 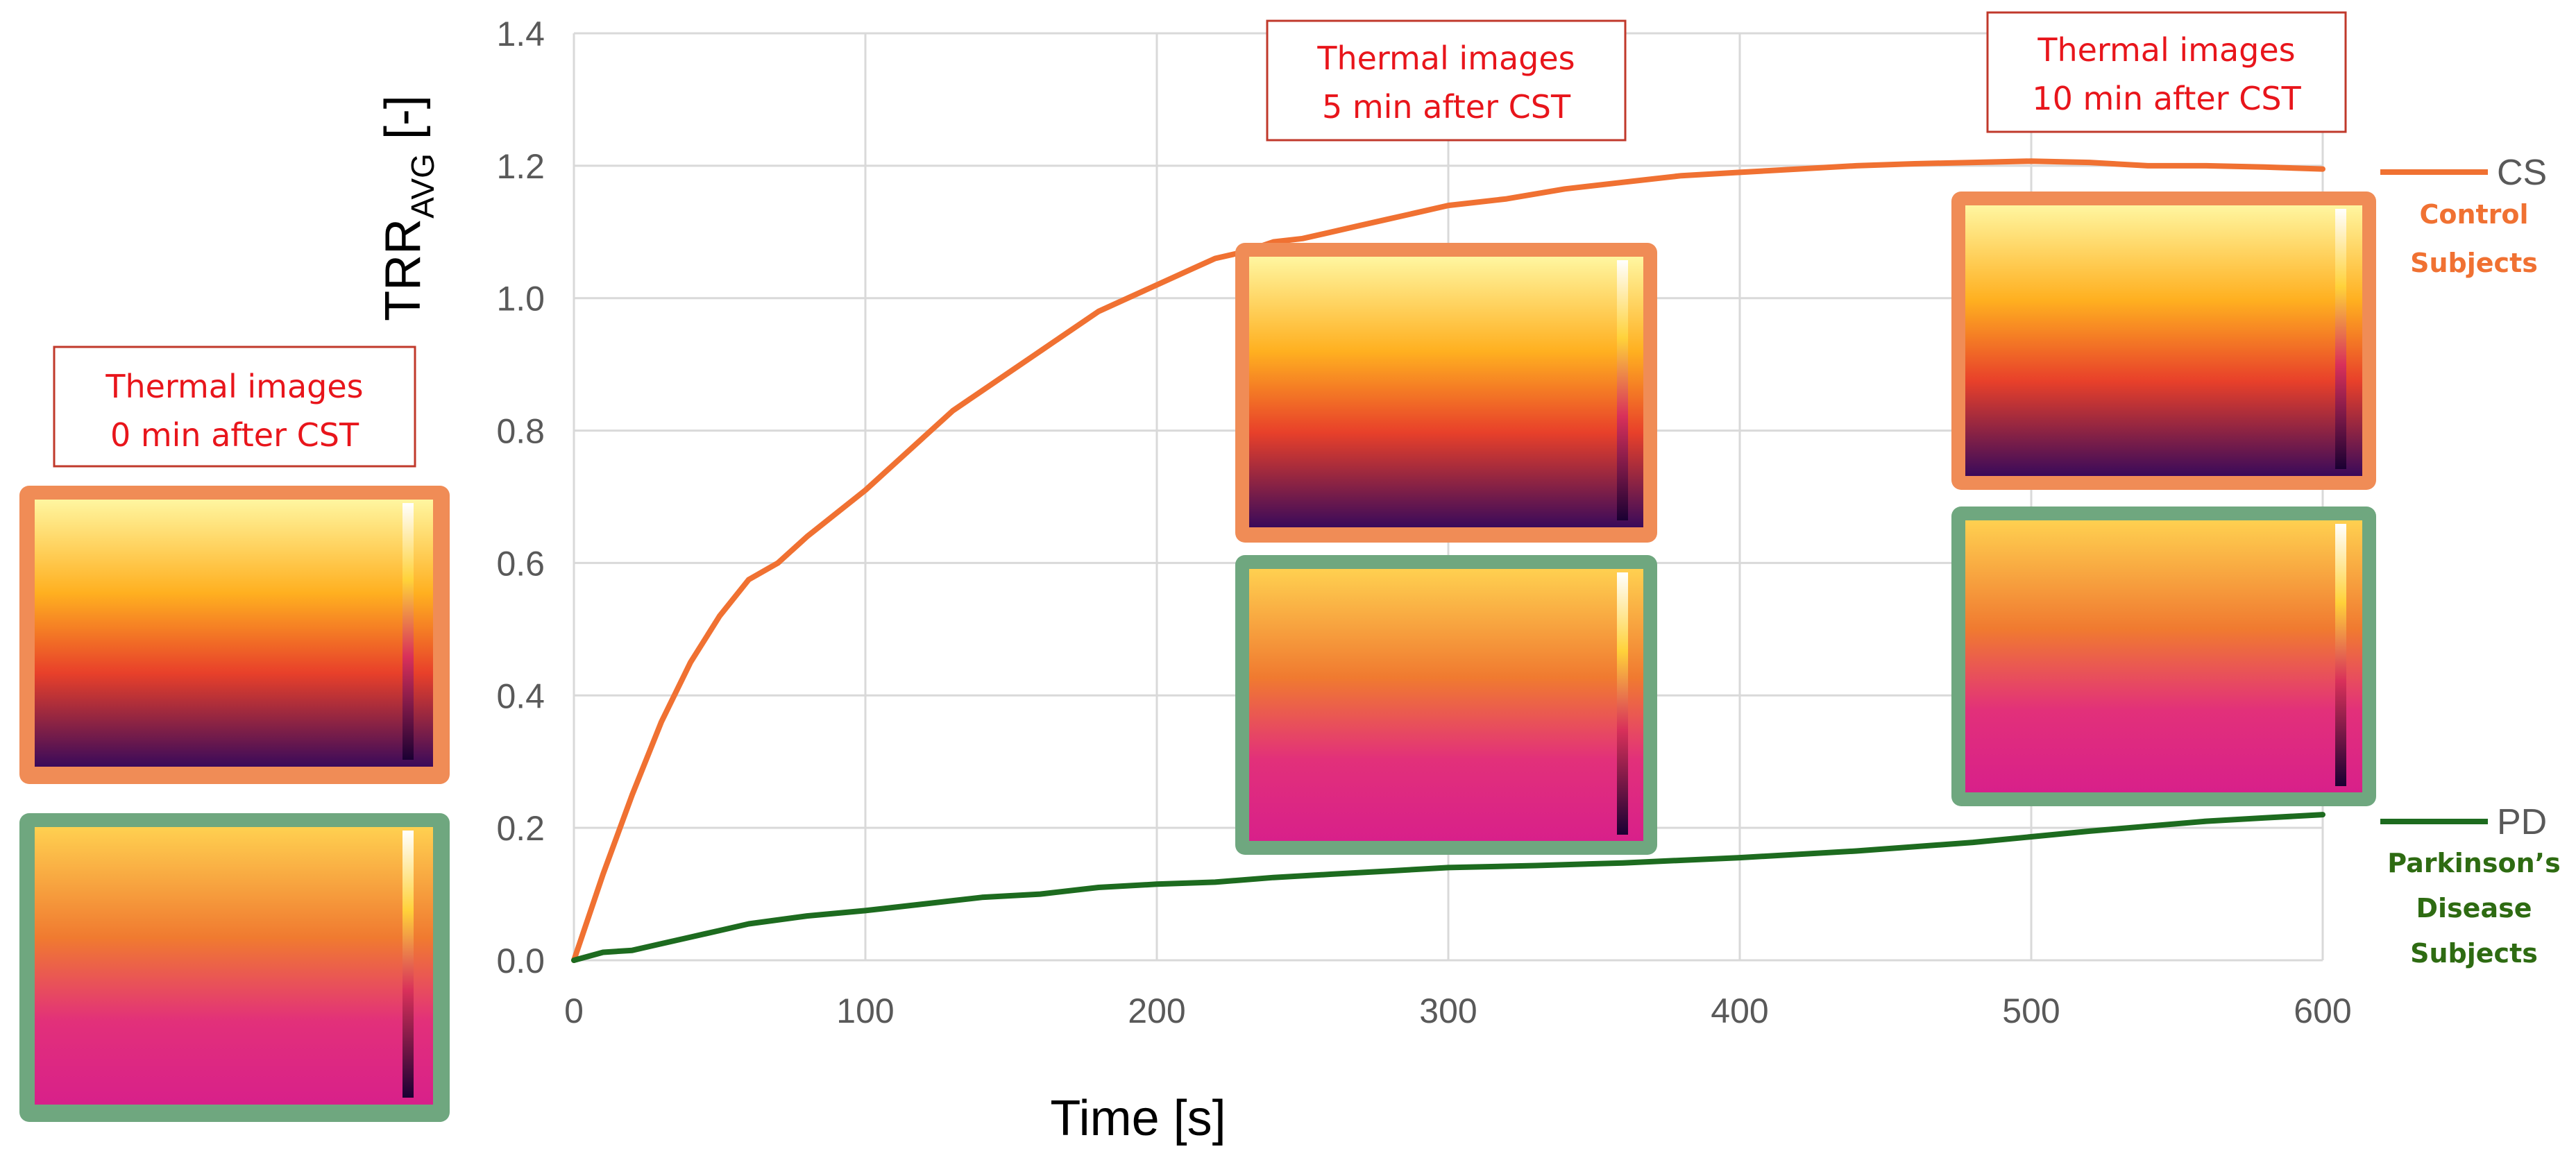 I want to click on legend-cs: CS Control Subjects, so click(x=2464, y=215).